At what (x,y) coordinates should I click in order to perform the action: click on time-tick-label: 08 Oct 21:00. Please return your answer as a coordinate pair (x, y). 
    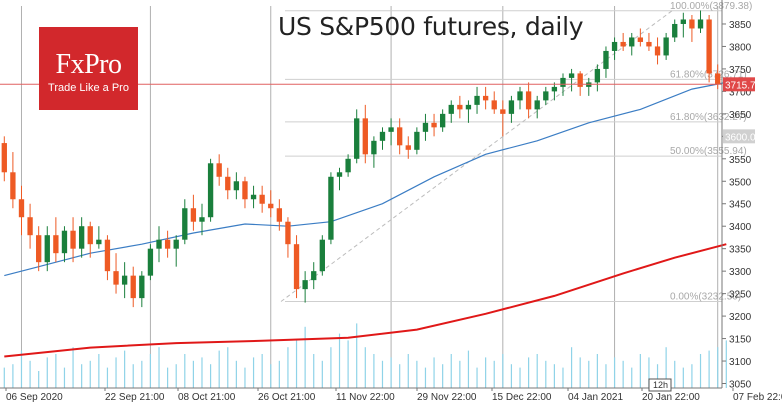
    Looking at the image, I should click on (207, 397).